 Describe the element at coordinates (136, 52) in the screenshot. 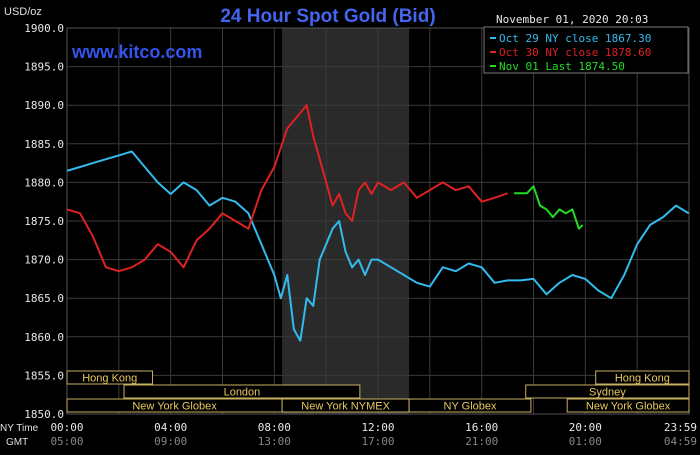

I see `watermark: www.kitco.com` at that location.